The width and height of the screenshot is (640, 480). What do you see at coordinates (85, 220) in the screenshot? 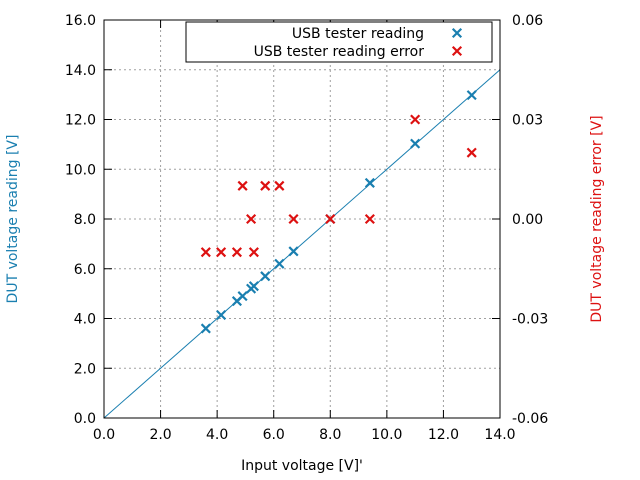
I see `y-tick-label: 8.0` at bounding box center [85, 220].